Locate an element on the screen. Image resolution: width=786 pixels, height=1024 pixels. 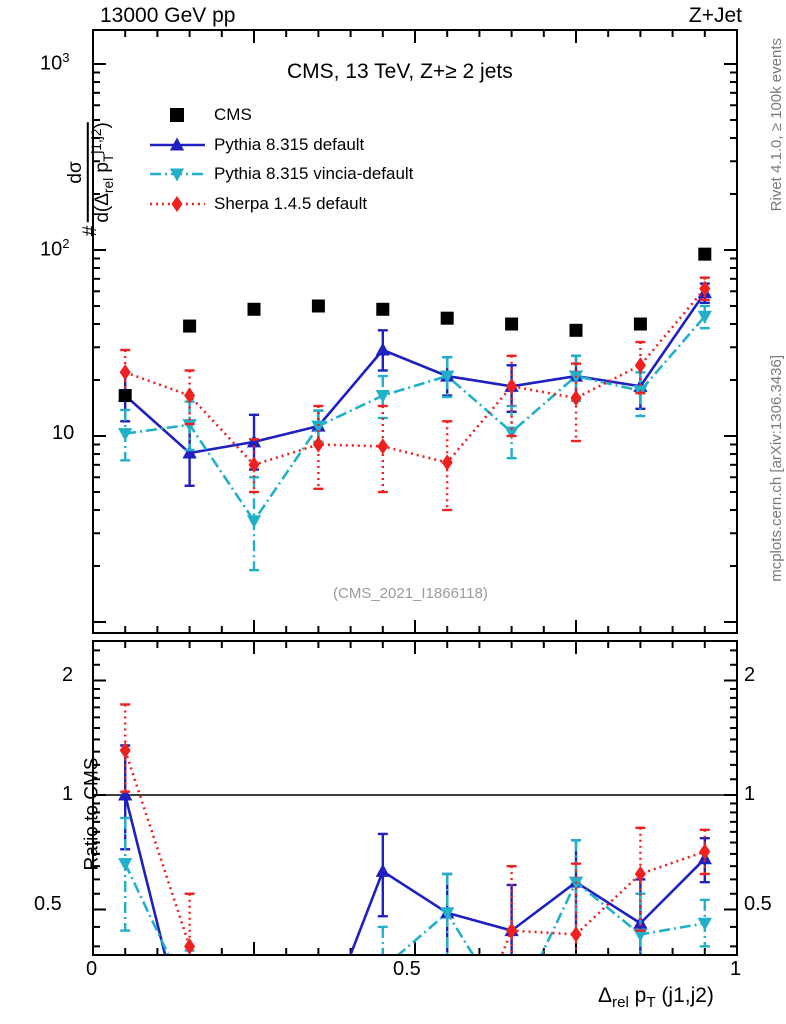
ratio-ytick-1-left: 1 is located at coordinates (68, 794).